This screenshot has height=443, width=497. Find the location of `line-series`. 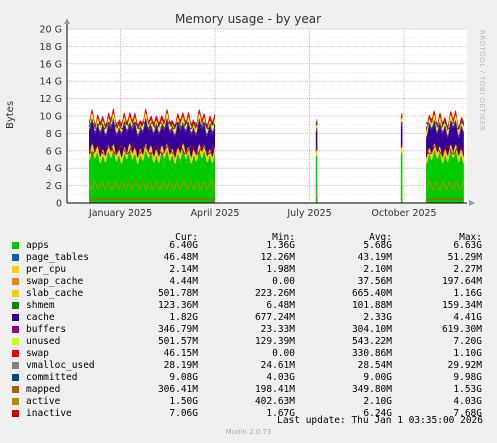

line-series is located at coordinates (276, 163).